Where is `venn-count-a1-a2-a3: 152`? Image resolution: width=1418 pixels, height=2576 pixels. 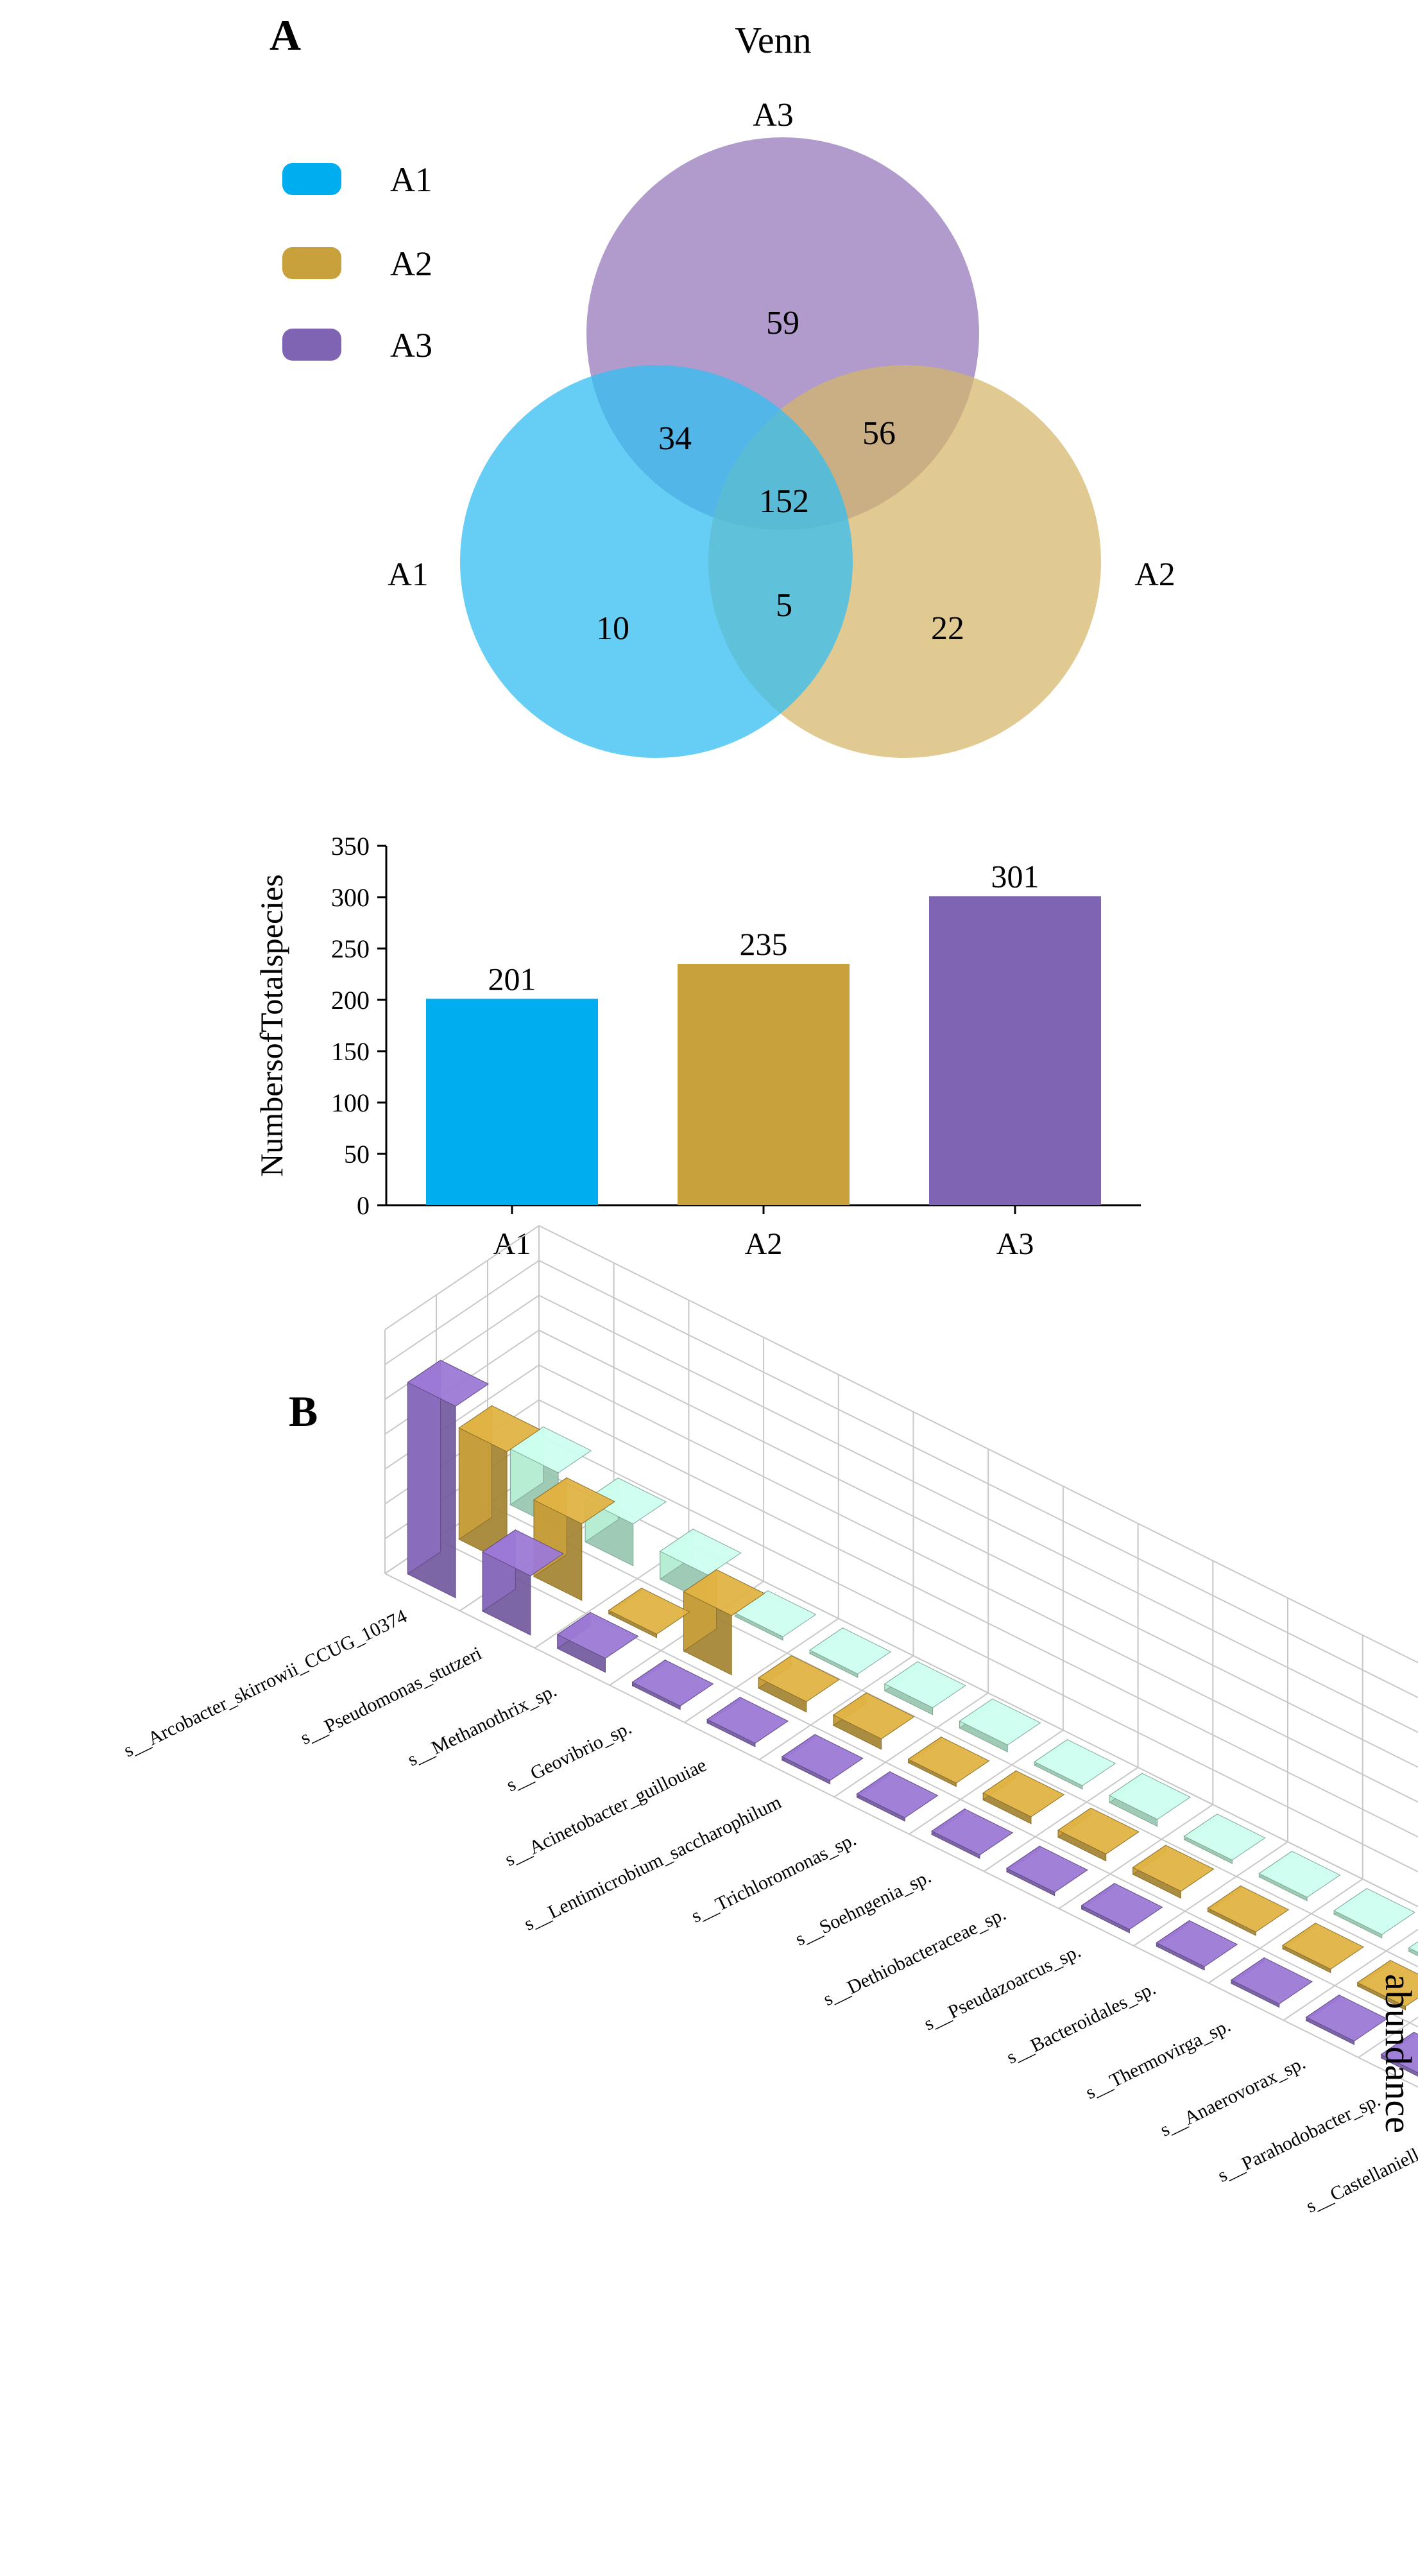
venn-count-a1-a2-a3: 152 is located at coordinates (784, 501).